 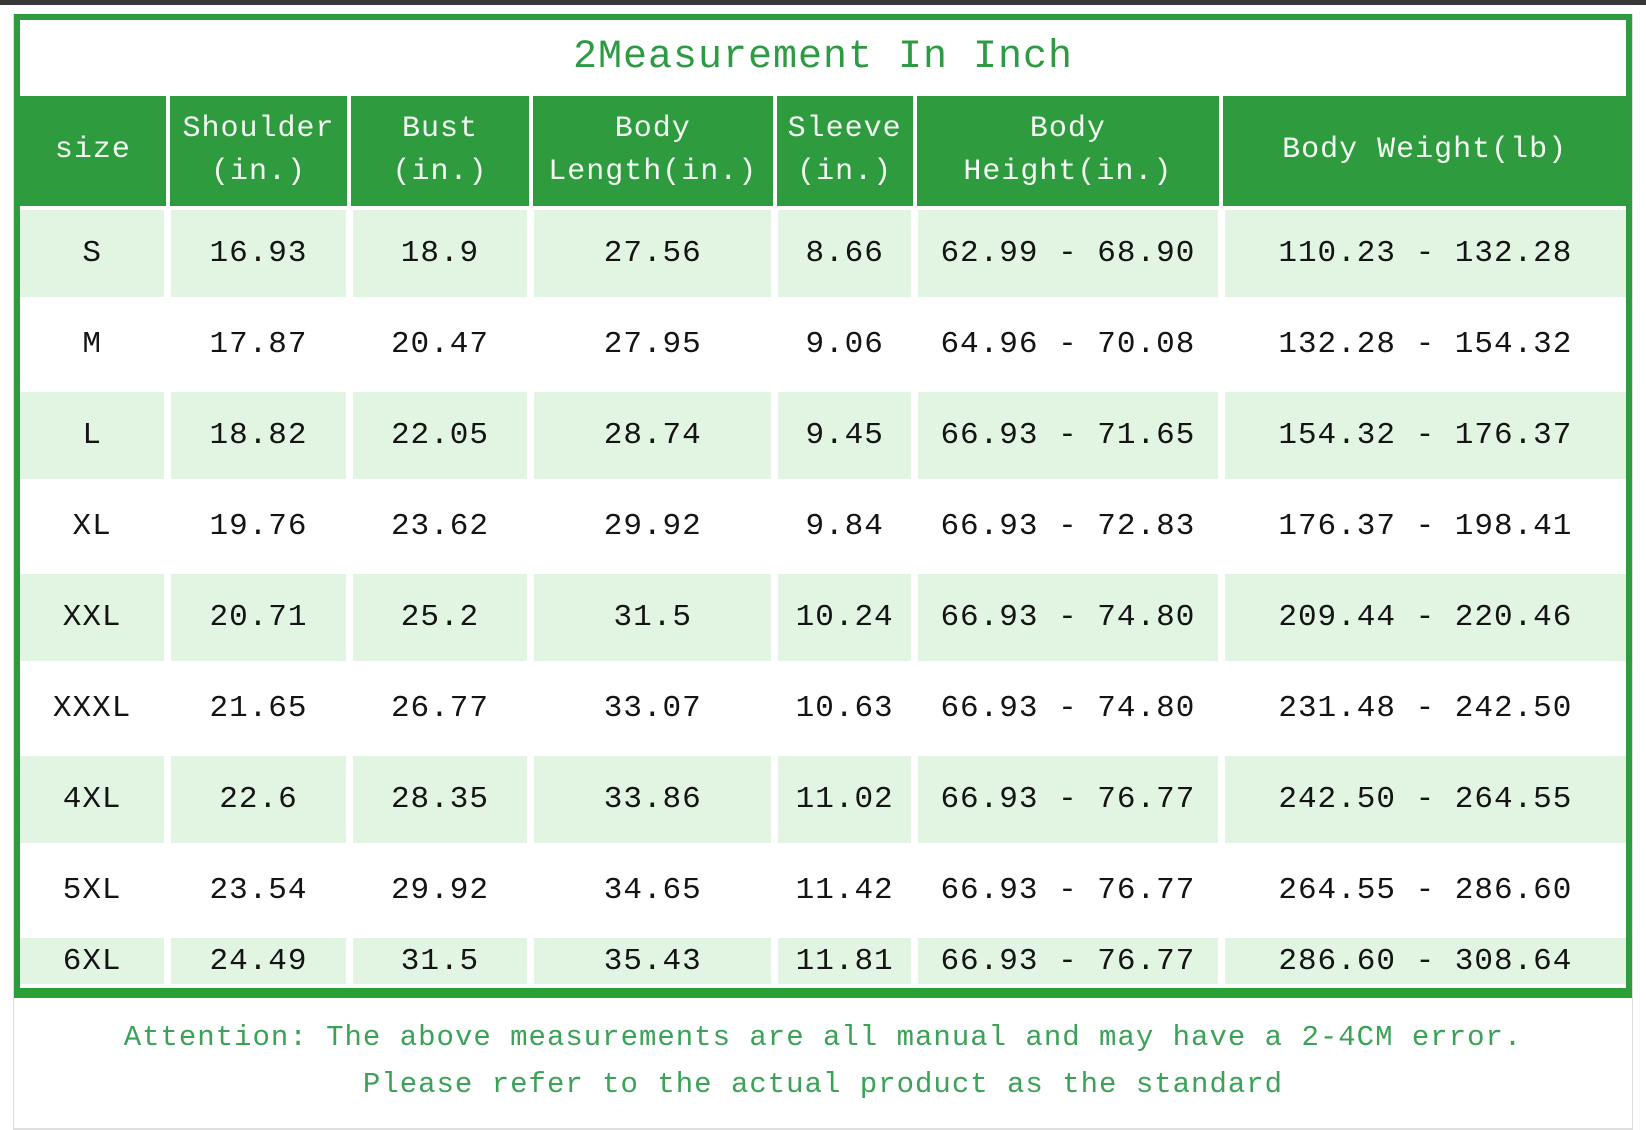 What do you see at coordinates (846, 961) in the screenshot?
I see `measurement-cell: 11.81` at bounding box center [846, 961].